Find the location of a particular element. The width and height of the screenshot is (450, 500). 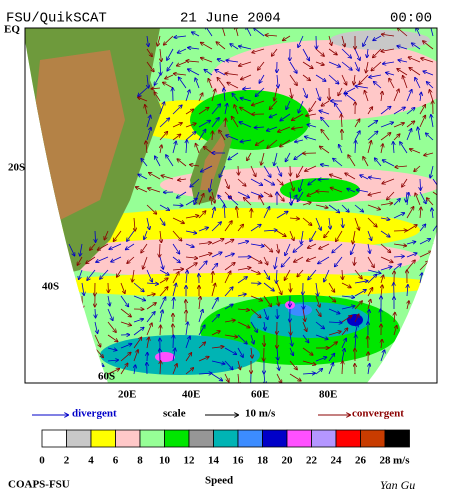

lat-label: 60S is located at coordinates (106, 377).